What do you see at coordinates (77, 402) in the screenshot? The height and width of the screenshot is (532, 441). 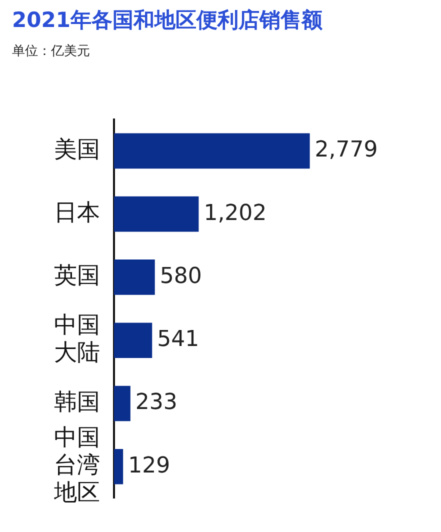 I see `y-tick-label: 韩国` at bounding box center [77, 402].